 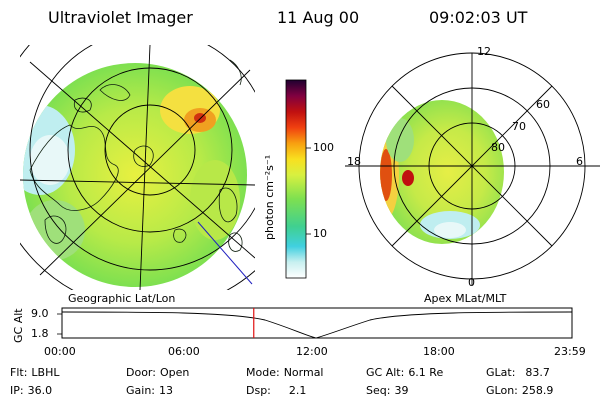 I want to click on mode-label: Mode:, so click(x=263, y=372).